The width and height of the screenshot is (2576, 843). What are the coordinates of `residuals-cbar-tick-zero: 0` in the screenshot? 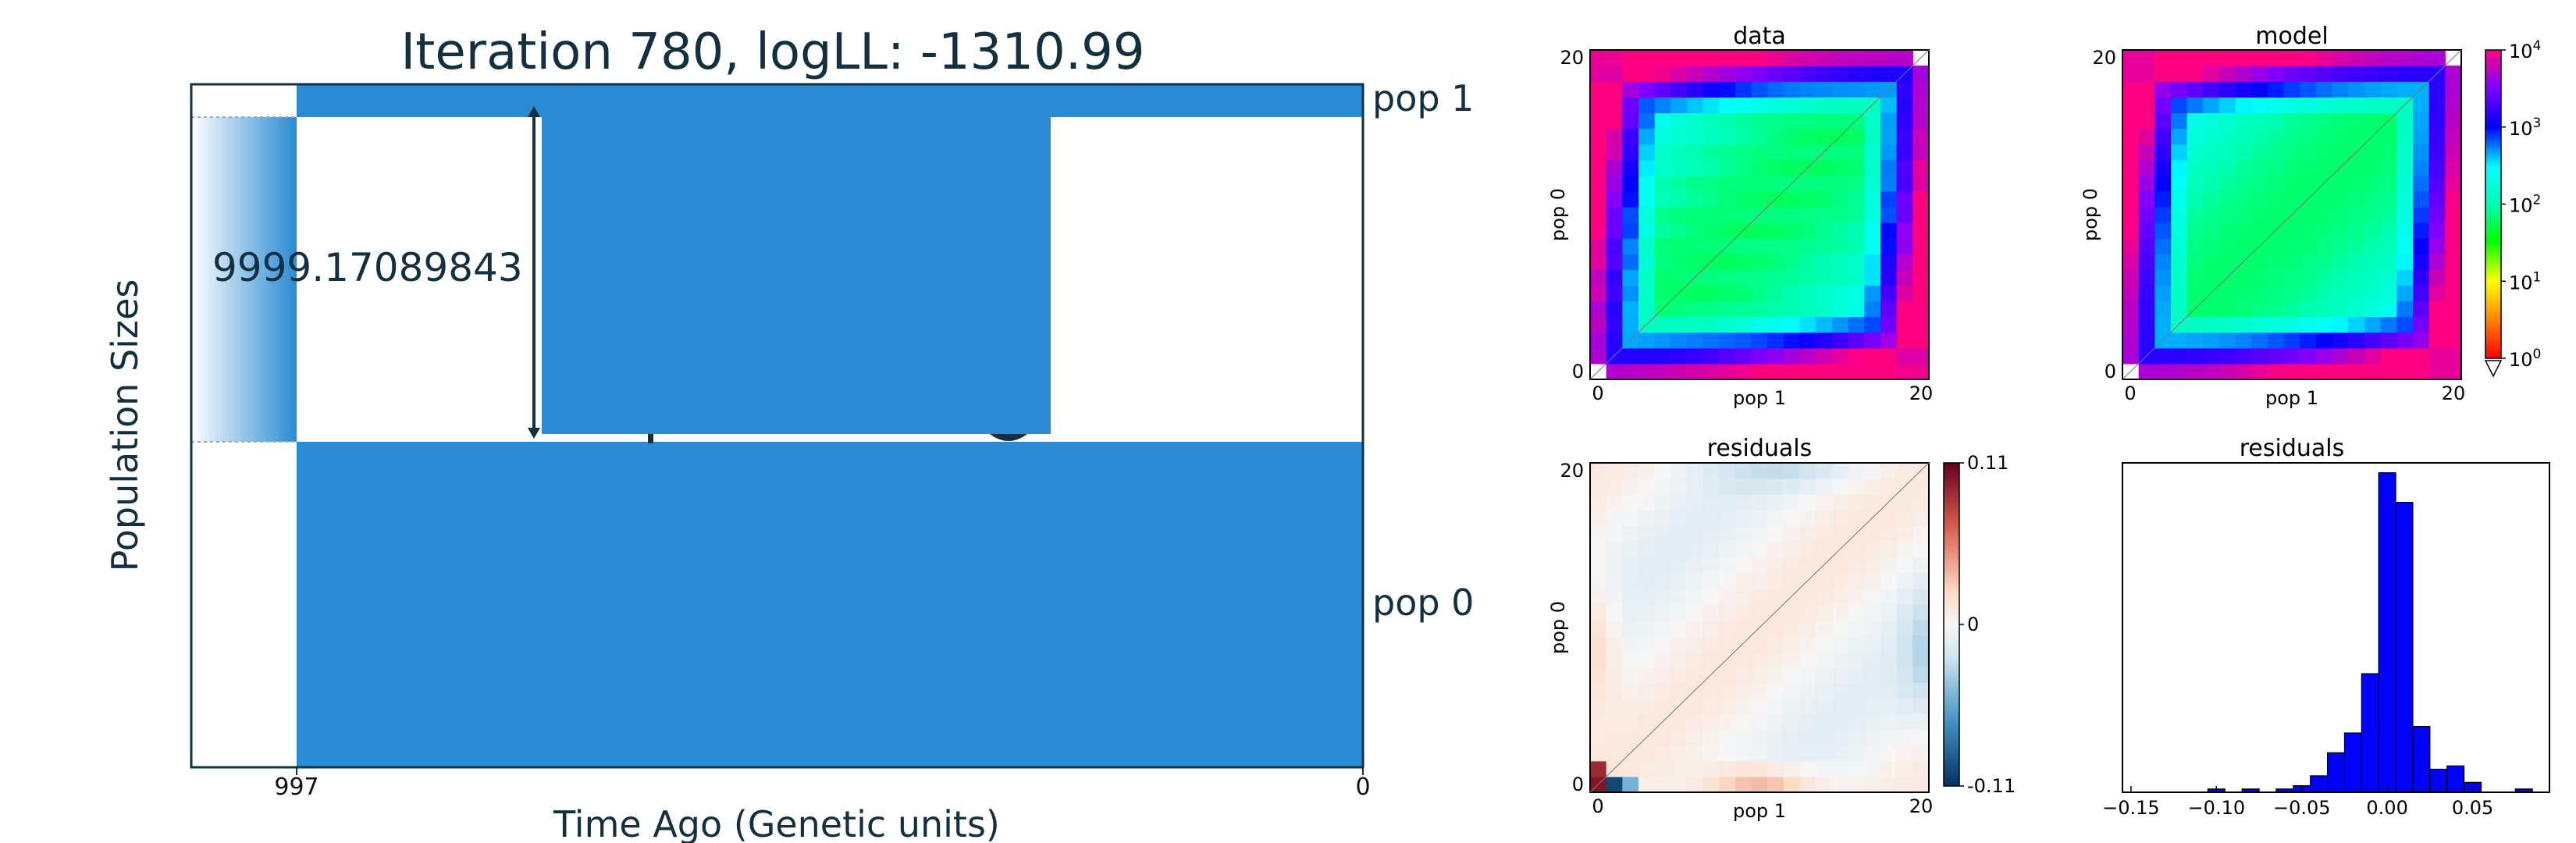 It's located at (1973, 624).